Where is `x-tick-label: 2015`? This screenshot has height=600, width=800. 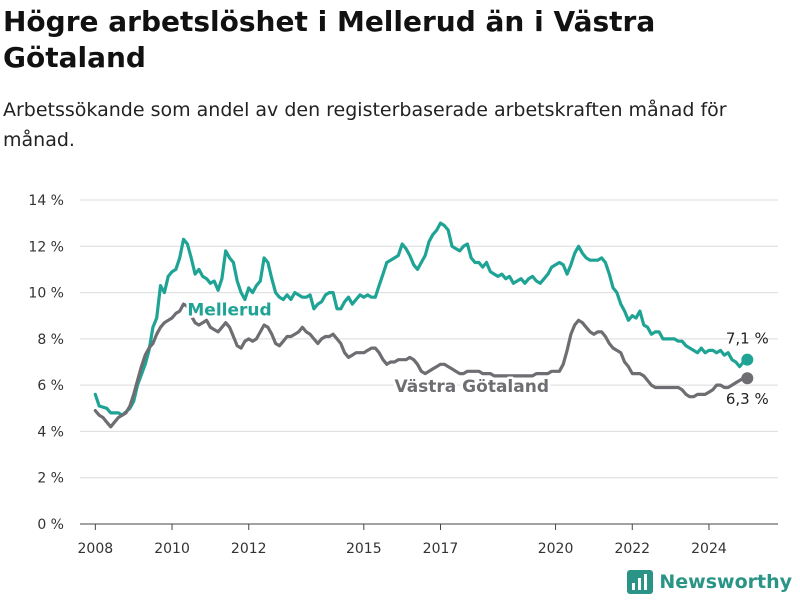
x-tick-label: 2015 is located at coordinates (364, 549).